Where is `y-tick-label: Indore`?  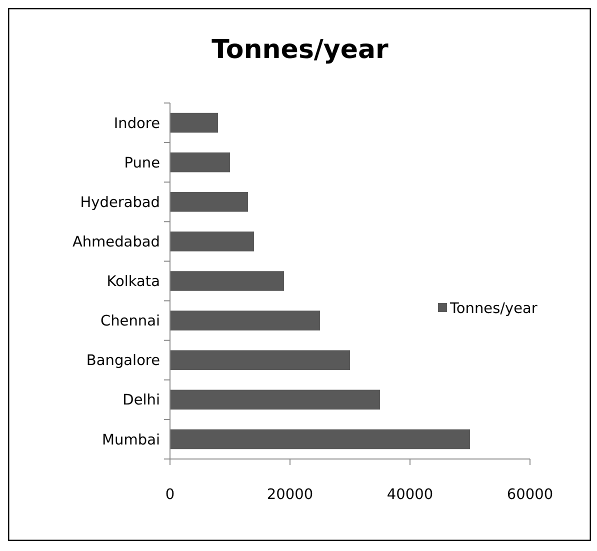 y-tick-label: Indore is located at coordinates (137, 124).